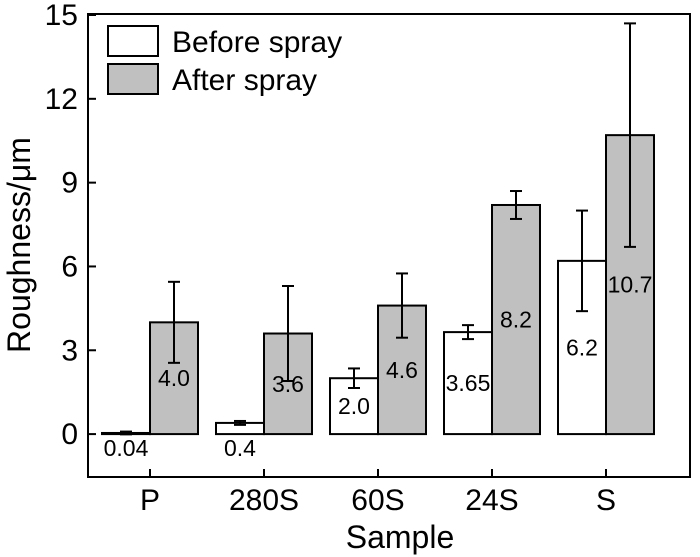 Image resolution: width=700 pixels, height=557 pixels. Describe the element at coordinates (354, 378) in the screenshot. I see `error-bar-before-spray-60s` at that location.